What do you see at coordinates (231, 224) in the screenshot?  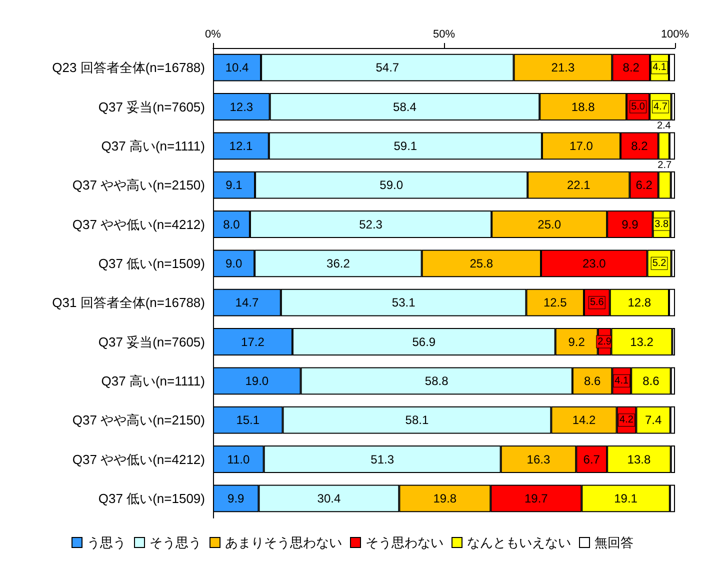 I see `data-label: 8.0` at bounding box center [231, 224].